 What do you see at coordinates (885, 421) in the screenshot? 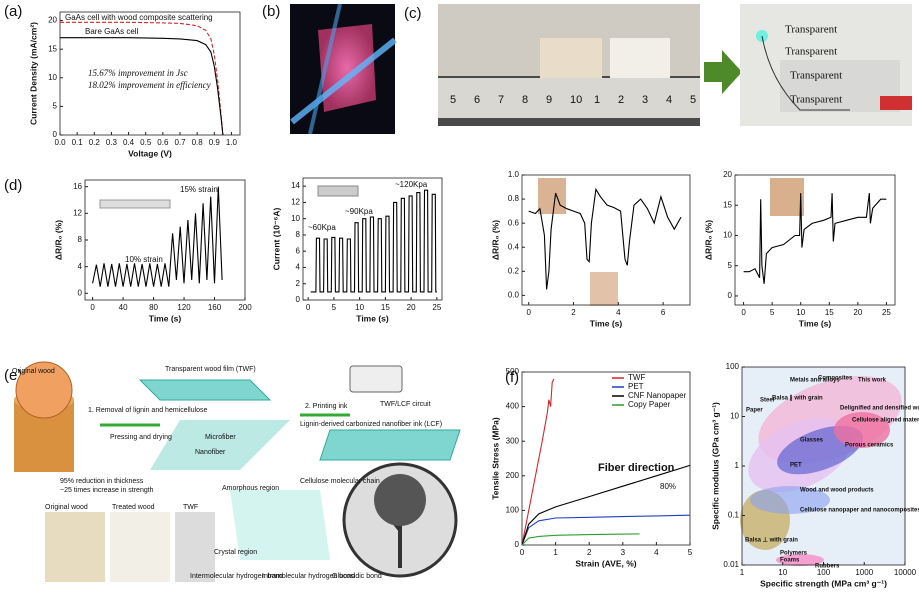
I see `annotation: Cellulose aligned materials` at bounding box center [885, 421].